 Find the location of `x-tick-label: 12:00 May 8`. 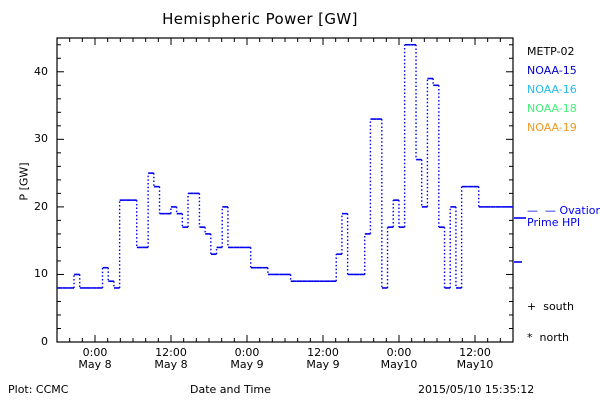

x-tick-label: 12:00 May 8 is located at coordinates (171, 359).